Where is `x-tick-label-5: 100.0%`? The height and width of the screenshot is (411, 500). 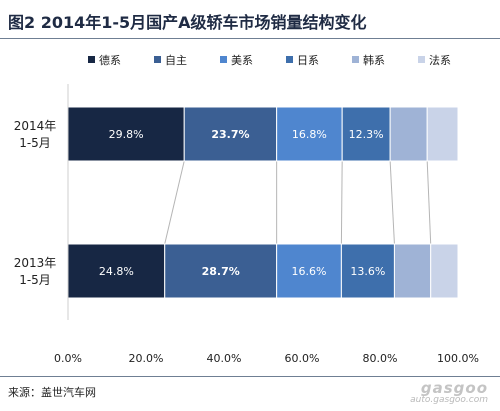
x-tick-label-5: 100.0% is located at coordinates (458, 358).